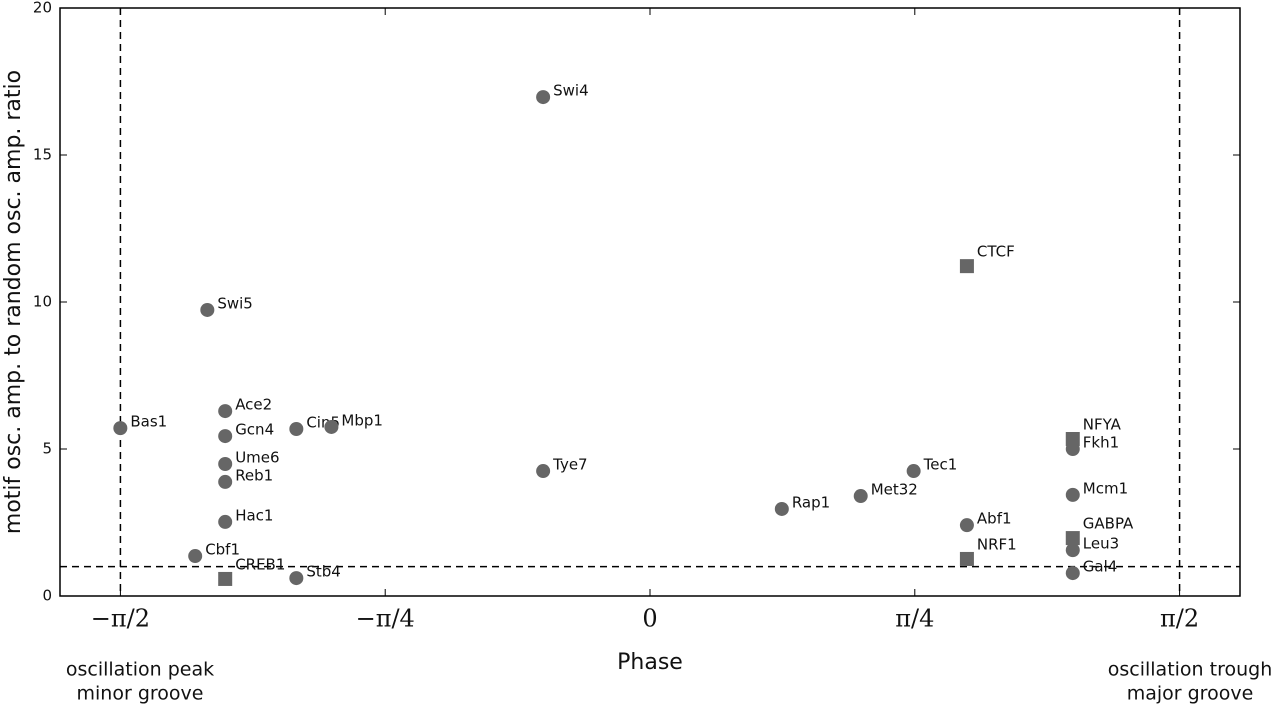 The image size is (1280, 708). I want to click on point-label: Abf1, so click(994, 519).